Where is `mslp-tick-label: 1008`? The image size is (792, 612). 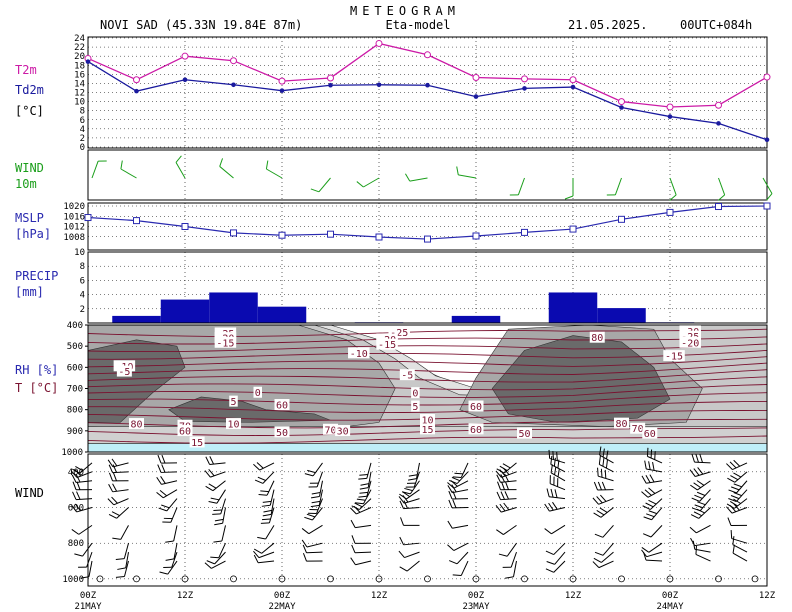 mslp-tick-label: 1008 is located at coordinates (74, 238).